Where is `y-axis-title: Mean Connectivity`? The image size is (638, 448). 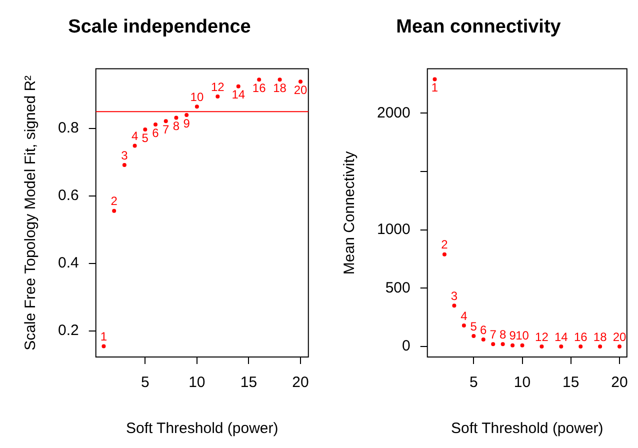
y-axis-title: Mean Connectivity is located at coordinates (349, 212).